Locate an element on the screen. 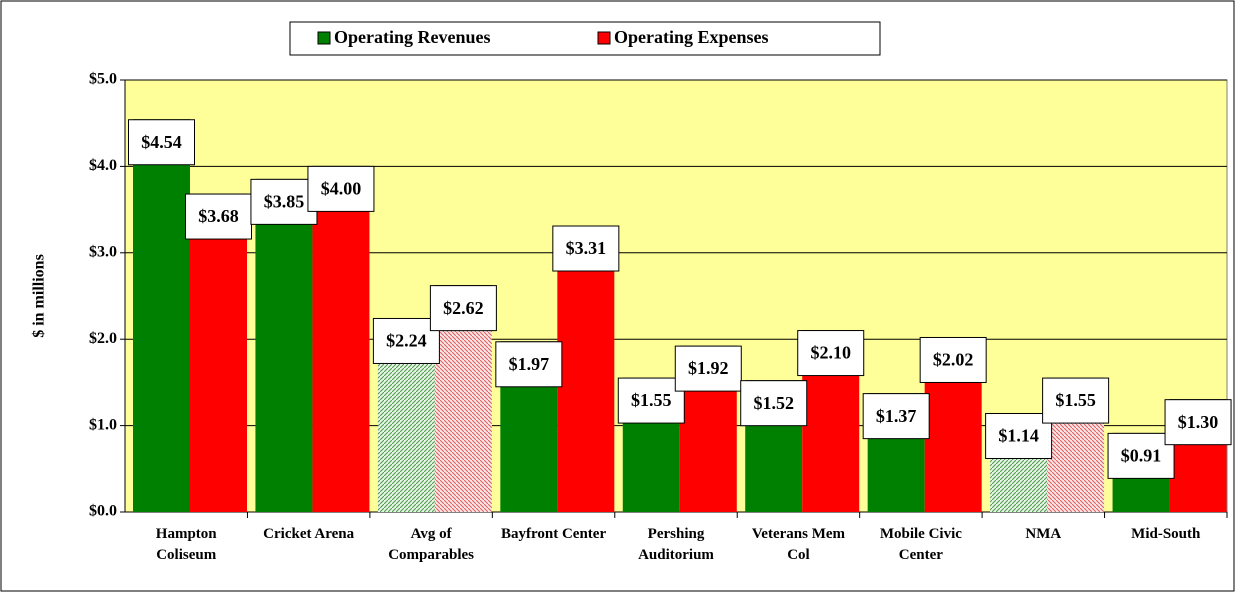 Image resolution: width=1235 pixels, height=592 pixels. x-tick-label: Mobile Civic Center is located at coordinates (920, 544).